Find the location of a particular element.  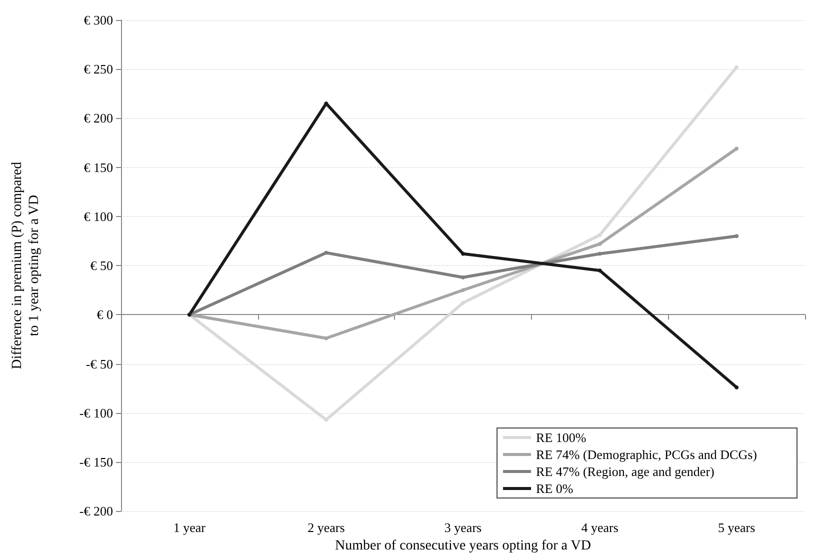

x-axis-title: Number of consecutive years opting for a VD is located at coordinates (463, 546).